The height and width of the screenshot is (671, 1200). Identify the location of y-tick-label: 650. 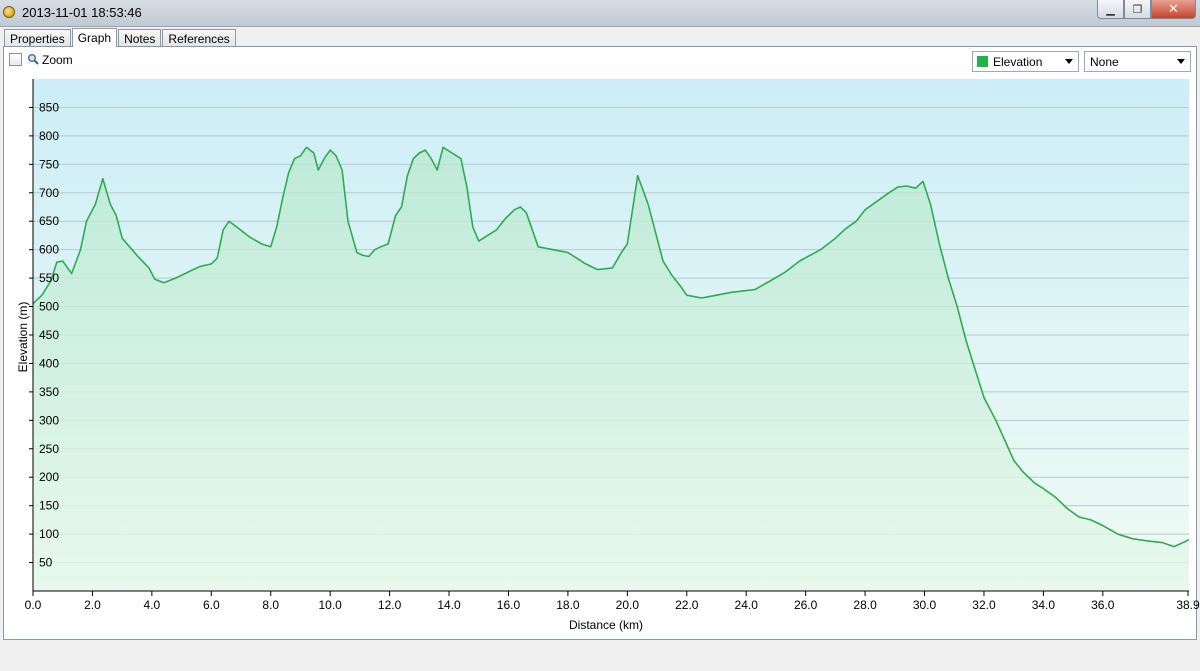
(49, 221).